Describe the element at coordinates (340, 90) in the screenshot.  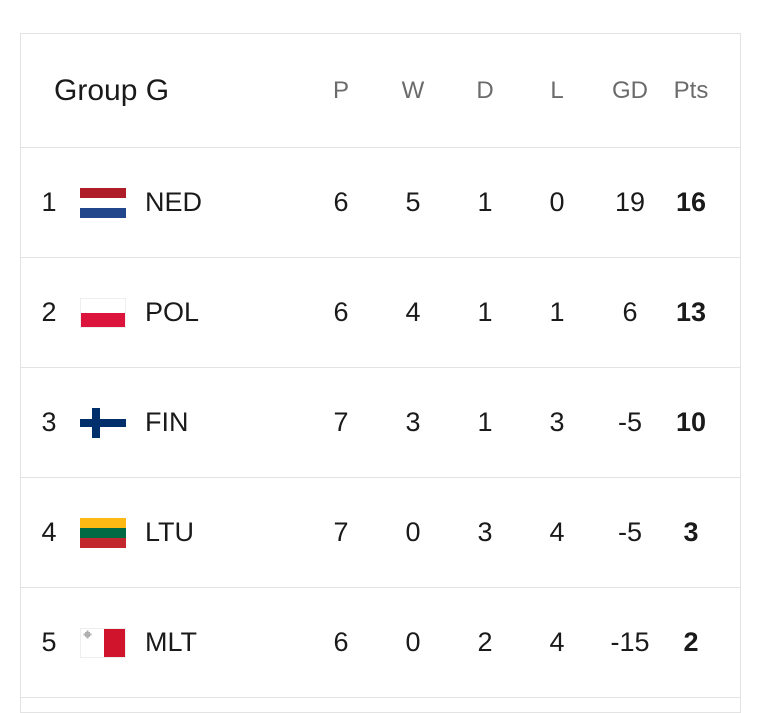
I see `header-played: P` at that location.